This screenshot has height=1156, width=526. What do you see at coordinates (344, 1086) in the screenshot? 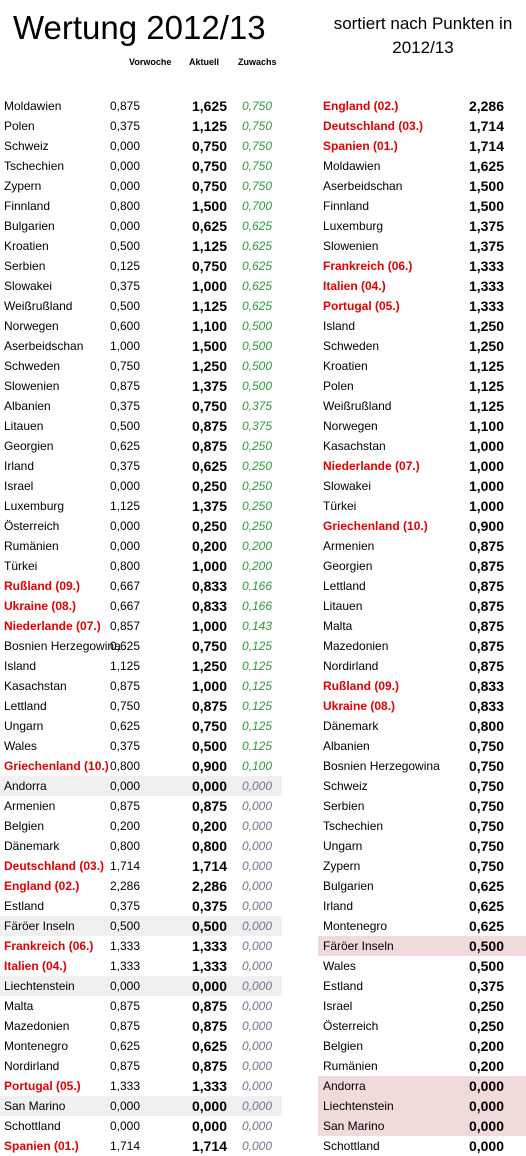
I see `country-name: Andorra` at bounding box center [344, 1086].